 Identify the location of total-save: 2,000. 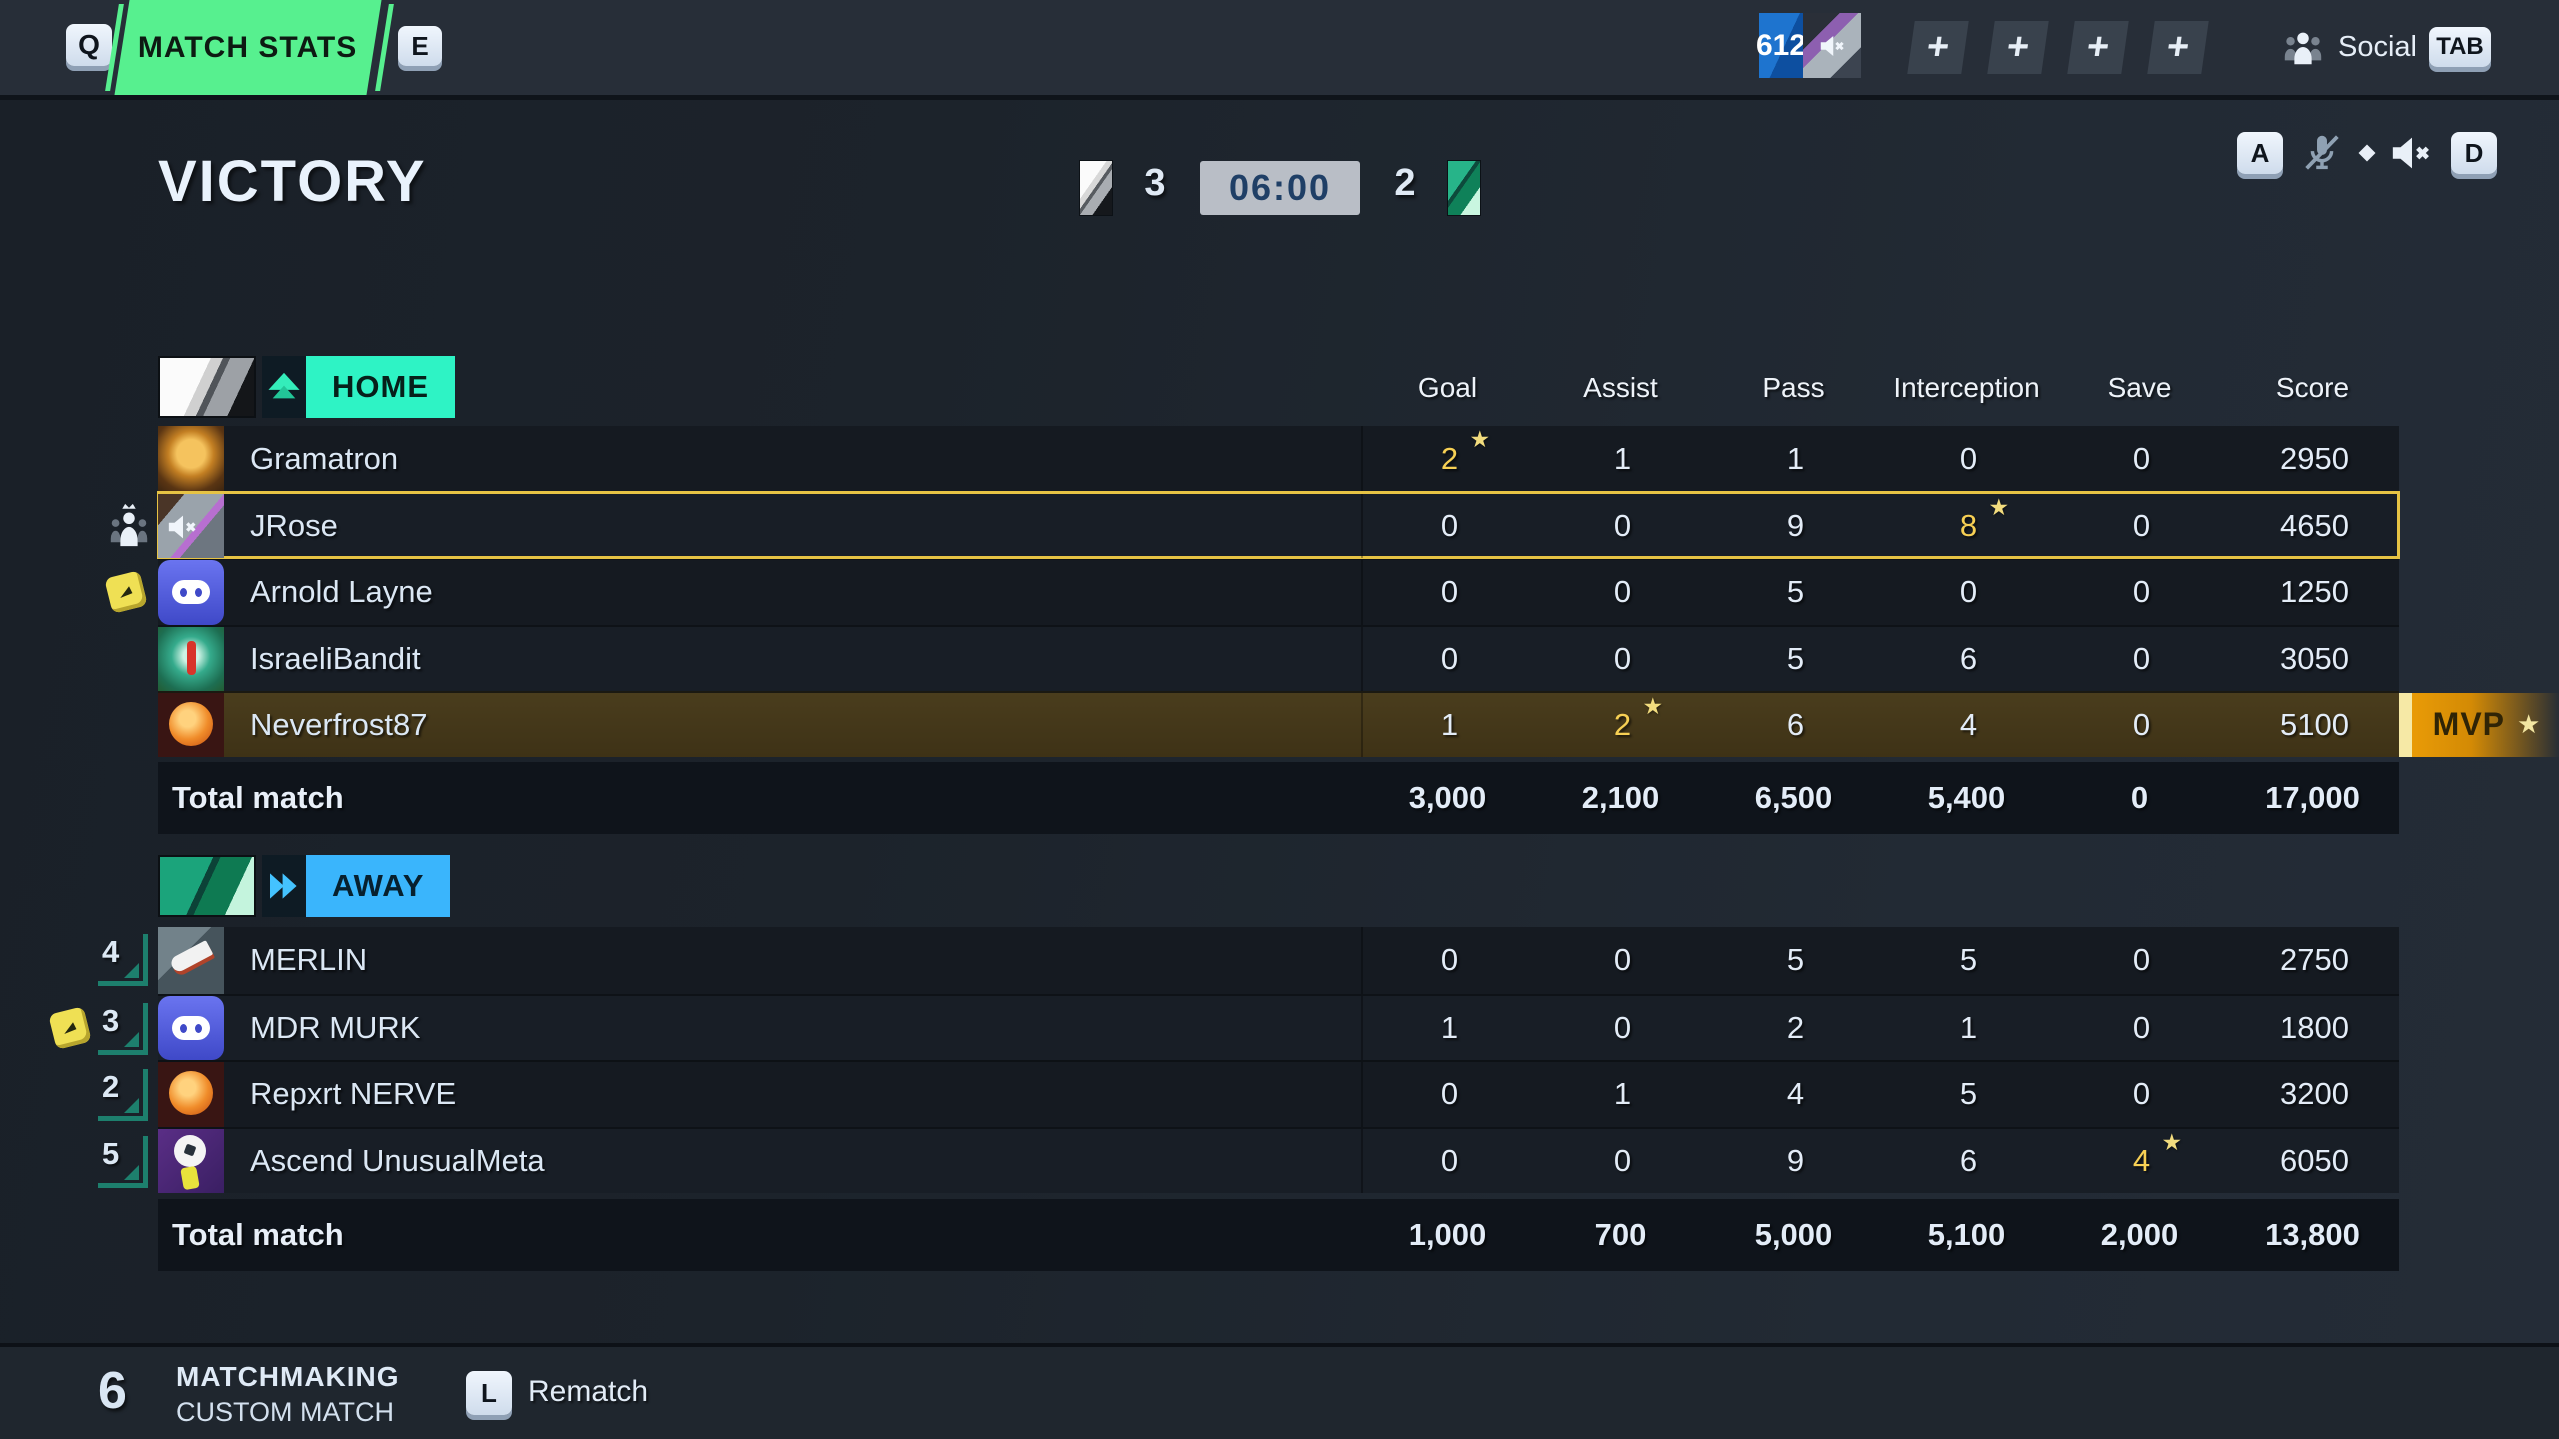
(2139, 1234).